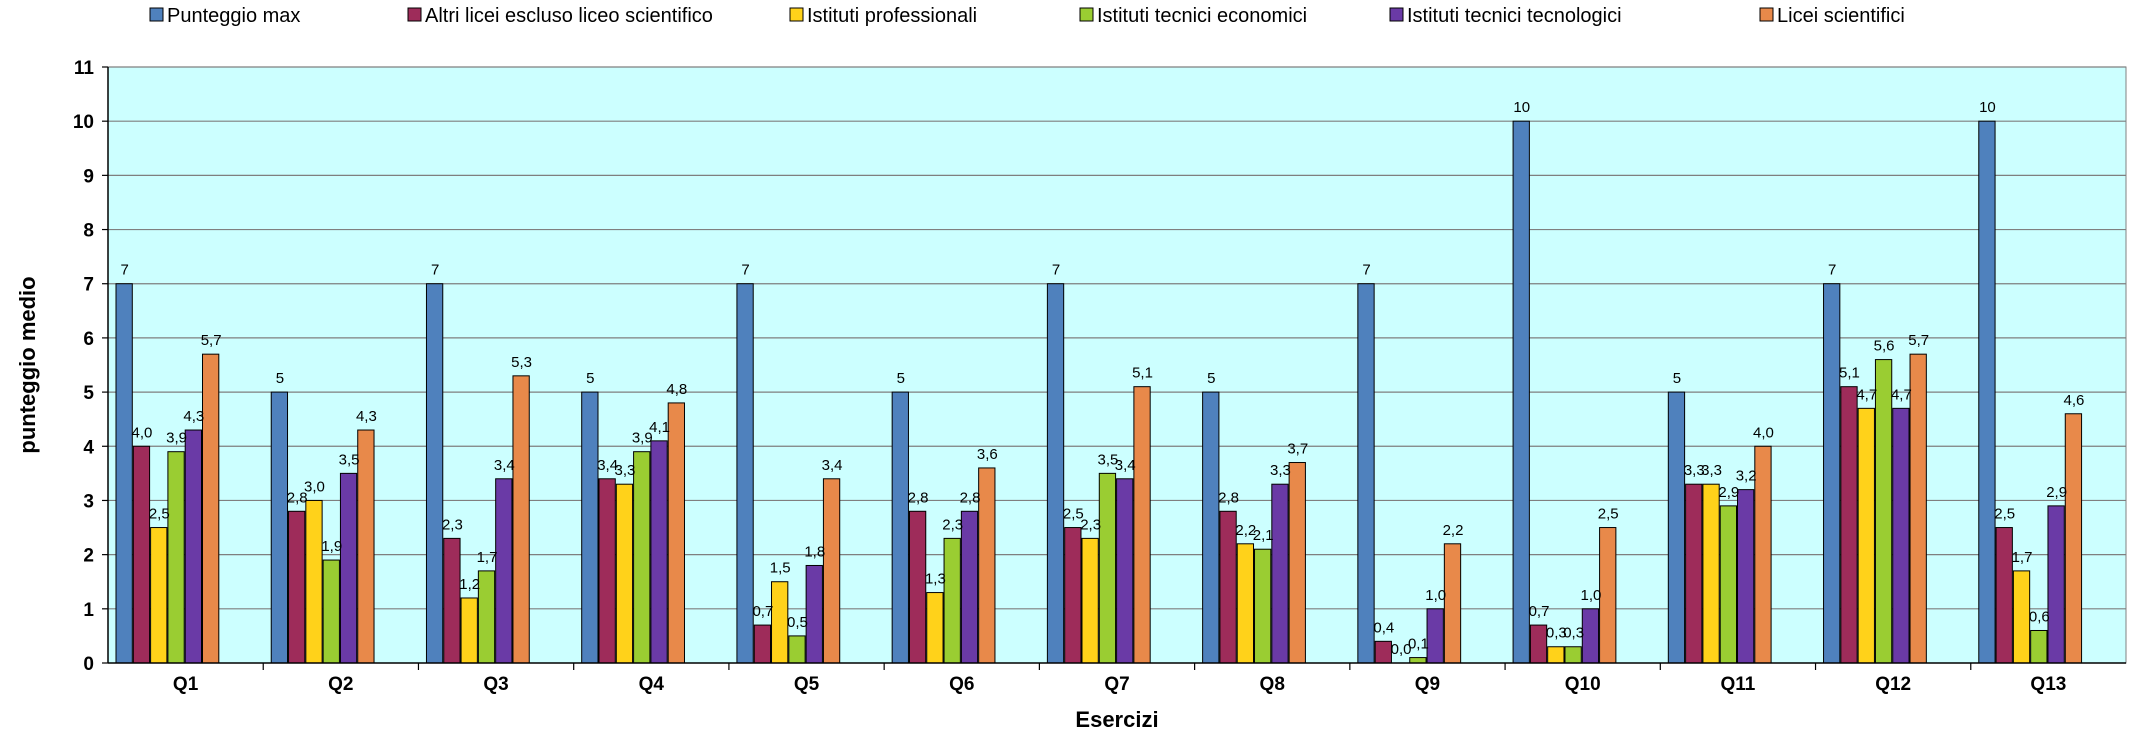  I want to click on data-label: 4,8, so click(676, 389).